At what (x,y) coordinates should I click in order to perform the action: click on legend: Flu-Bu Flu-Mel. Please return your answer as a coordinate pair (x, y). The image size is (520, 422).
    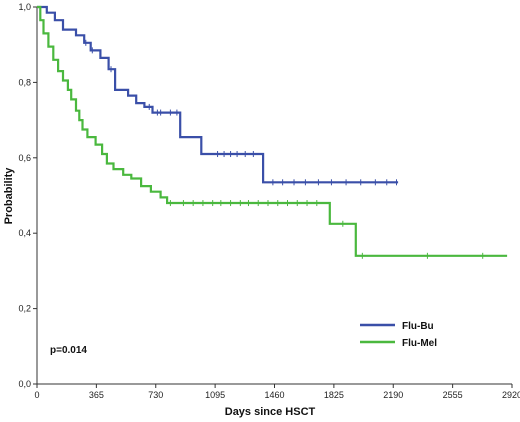
    Looking at the image, I should click on (398, 335).